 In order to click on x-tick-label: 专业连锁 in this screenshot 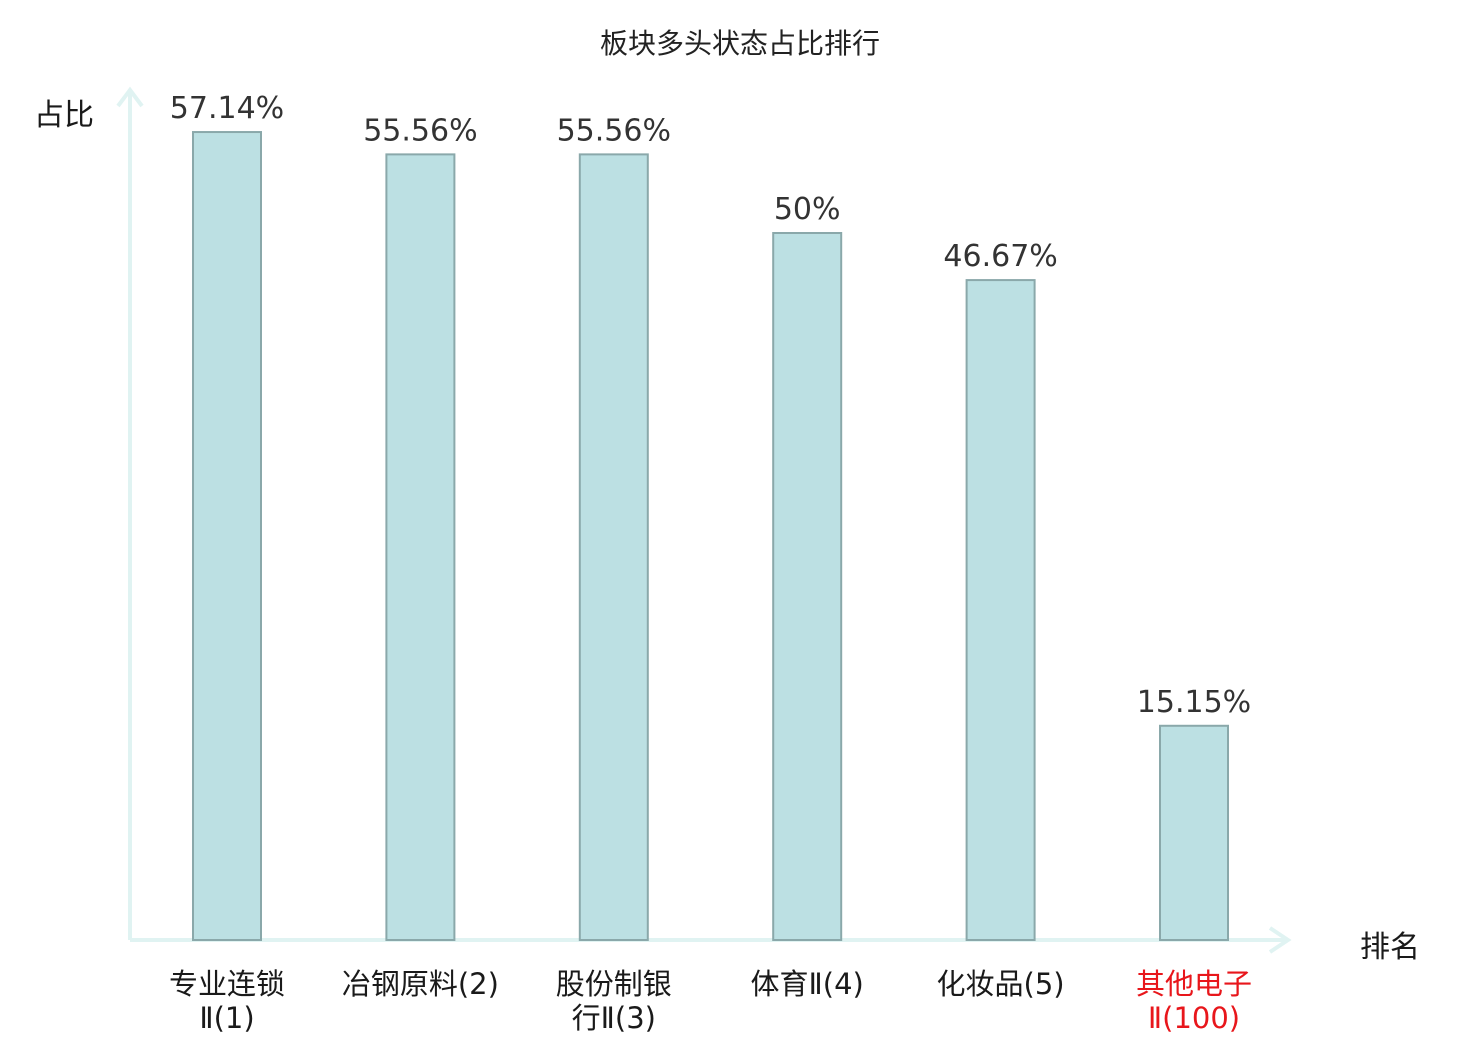, I will do `click(227, 984)`.